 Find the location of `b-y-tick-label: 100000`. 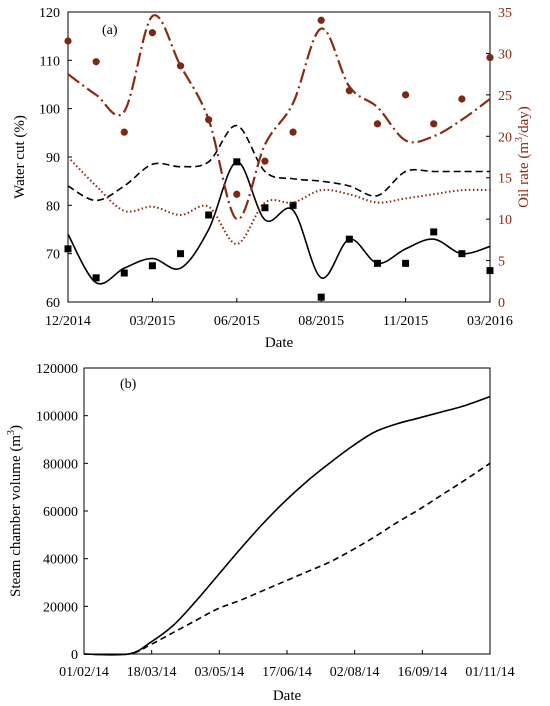

b-y-tick-label: 100000 is located at coordinates (57, 417).